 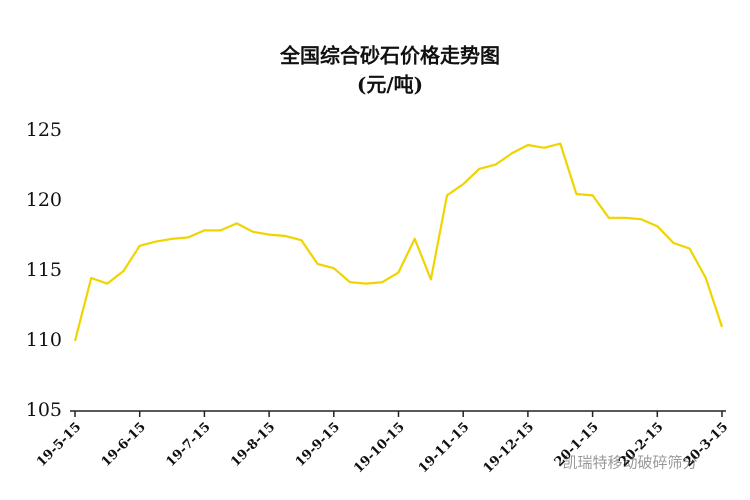 I want to click on y-tick-label: 115, so click(x=44, y=270).